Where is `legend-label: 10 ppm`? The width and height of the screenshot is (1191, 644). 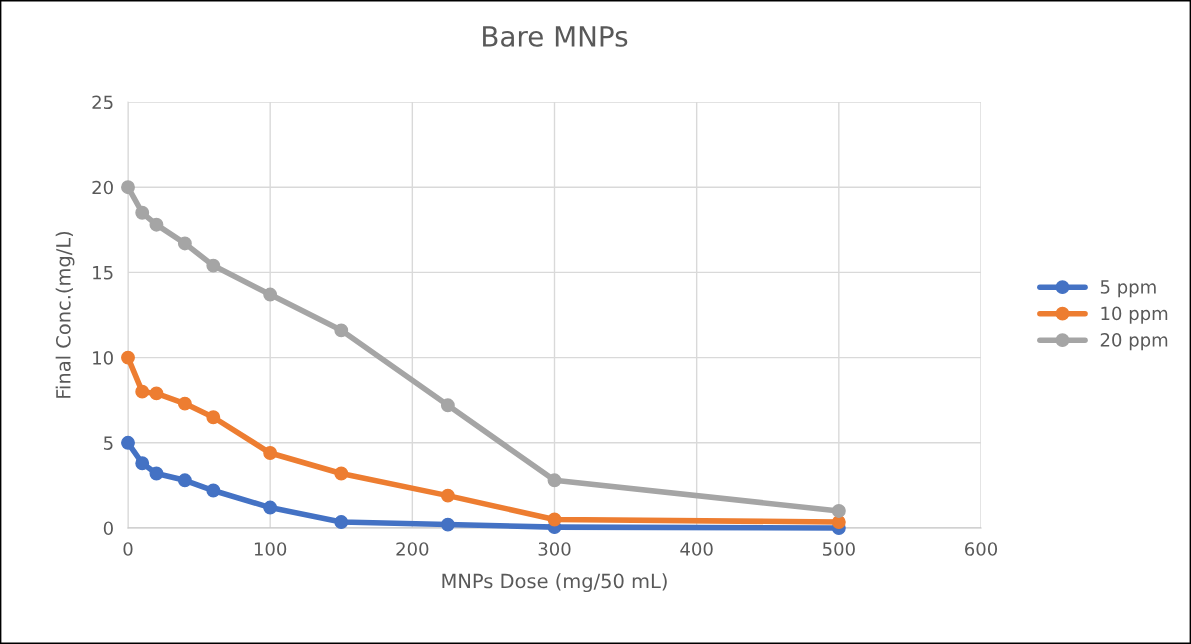
legend-label: 10 ppm is located at coordinates (1134, 315).